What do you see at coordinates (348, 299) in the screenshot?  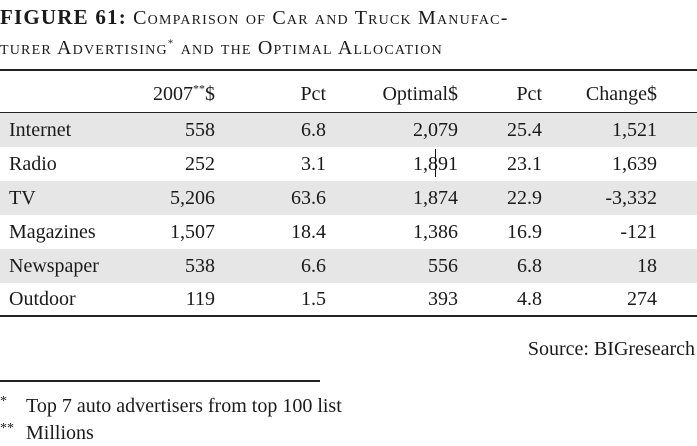 I see `table-row: Outdoor 119 1.5 393 4.8 274` at bounding box center [348, 299].